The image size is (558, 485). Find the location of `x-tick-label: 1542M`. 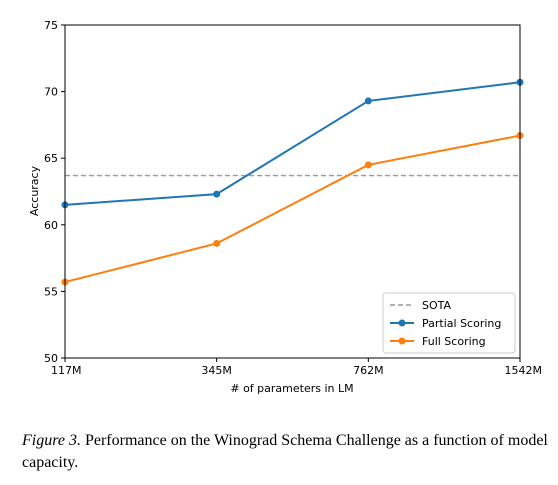

x-tick-label: 1542M is located at coordinates (524, 370).